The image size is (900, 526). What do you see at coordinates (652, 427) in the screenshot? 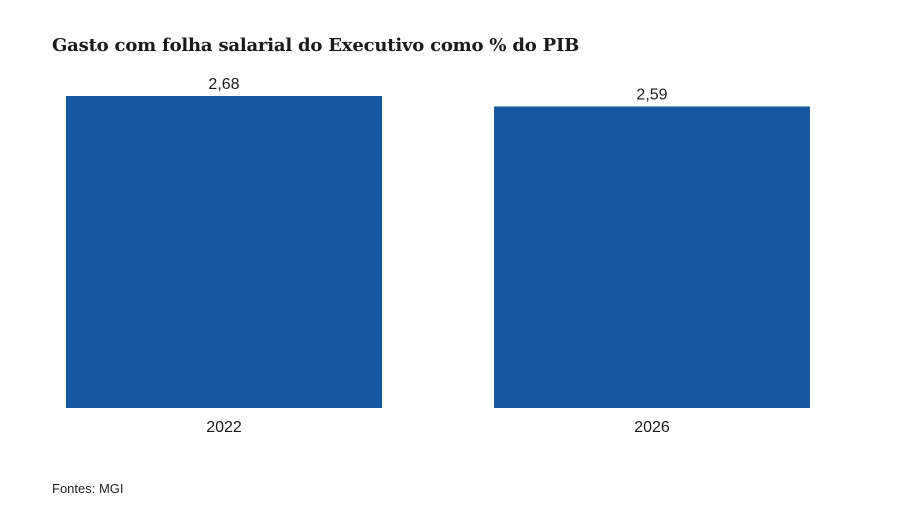
I see `category-label-2026: 2026` at bounding box center [652, 427].